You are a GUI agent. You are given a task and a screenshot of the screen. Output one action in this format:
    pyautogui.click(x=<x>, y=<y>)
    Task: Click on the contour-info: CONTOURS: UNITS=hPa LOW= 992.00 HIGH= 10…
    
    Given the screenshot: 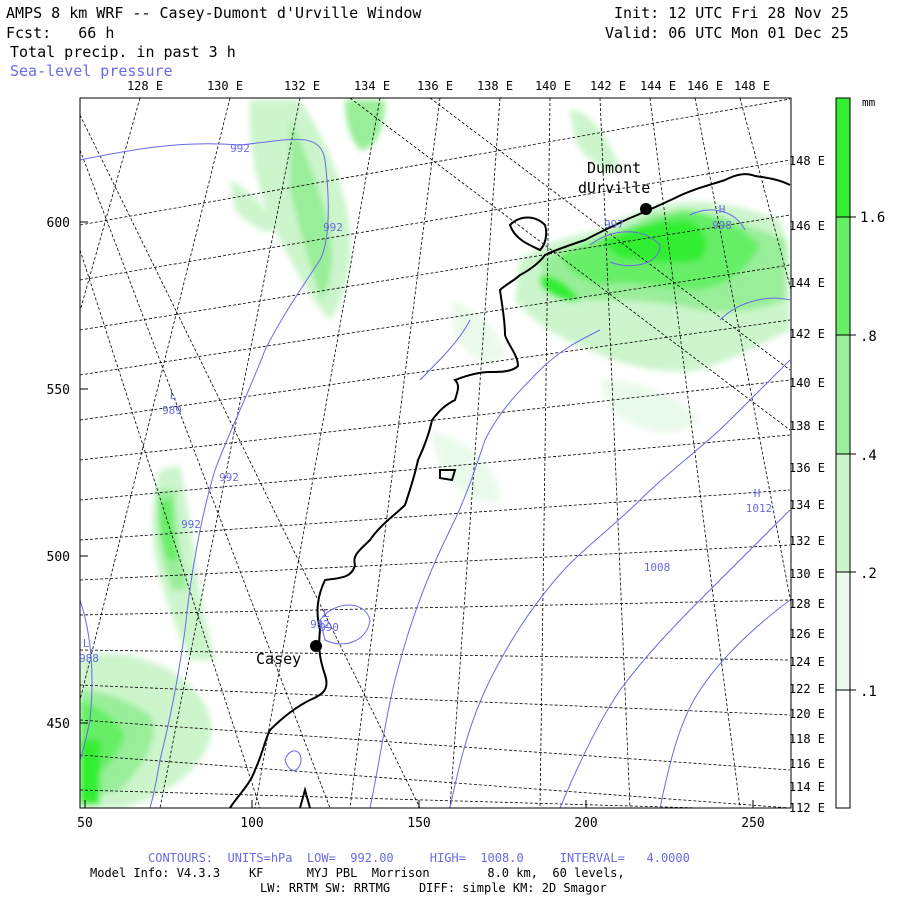 What is the action you would take?
    pyautogui.click(x=419, y=858)
    